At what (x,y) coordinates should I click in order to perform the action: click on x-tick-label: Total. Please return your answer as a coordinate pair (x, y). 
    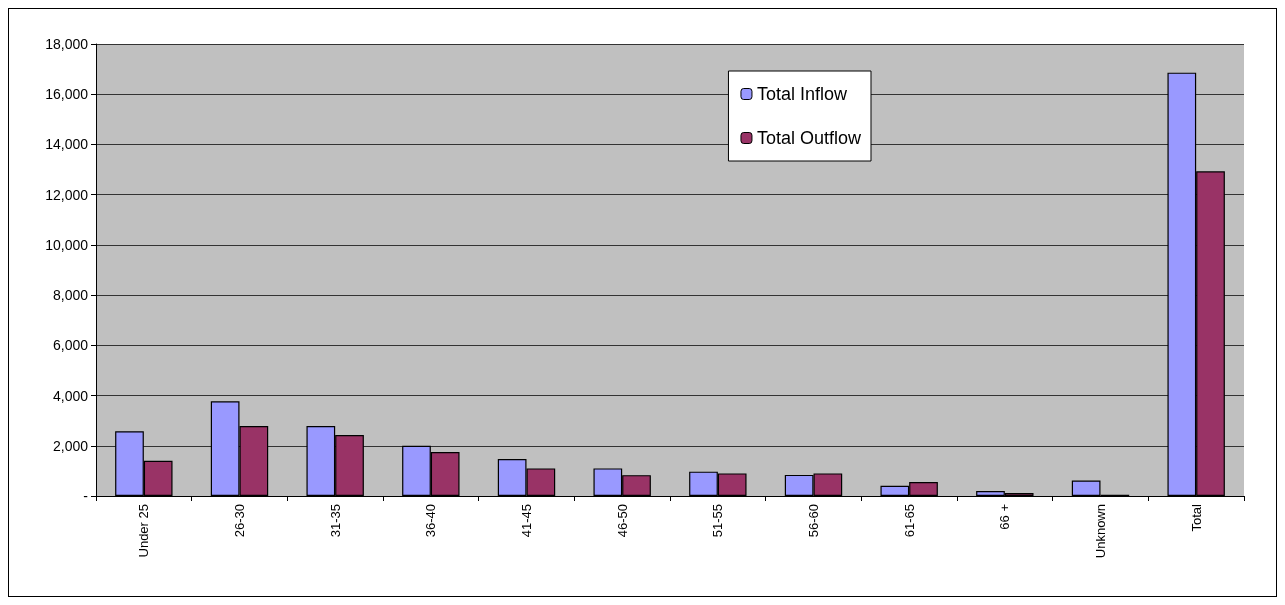
    Looking at the image, I should click on (1196, 517).